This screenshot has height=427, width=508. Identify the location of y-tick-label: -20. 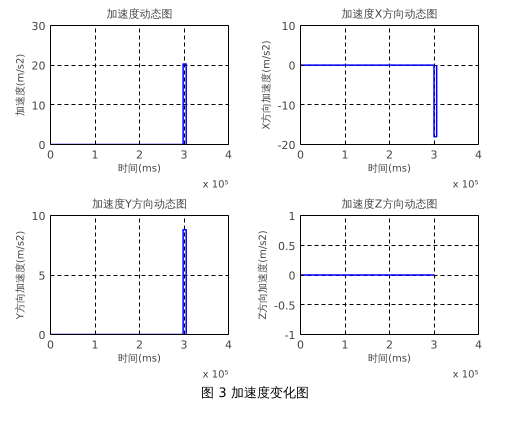
(287, 145).